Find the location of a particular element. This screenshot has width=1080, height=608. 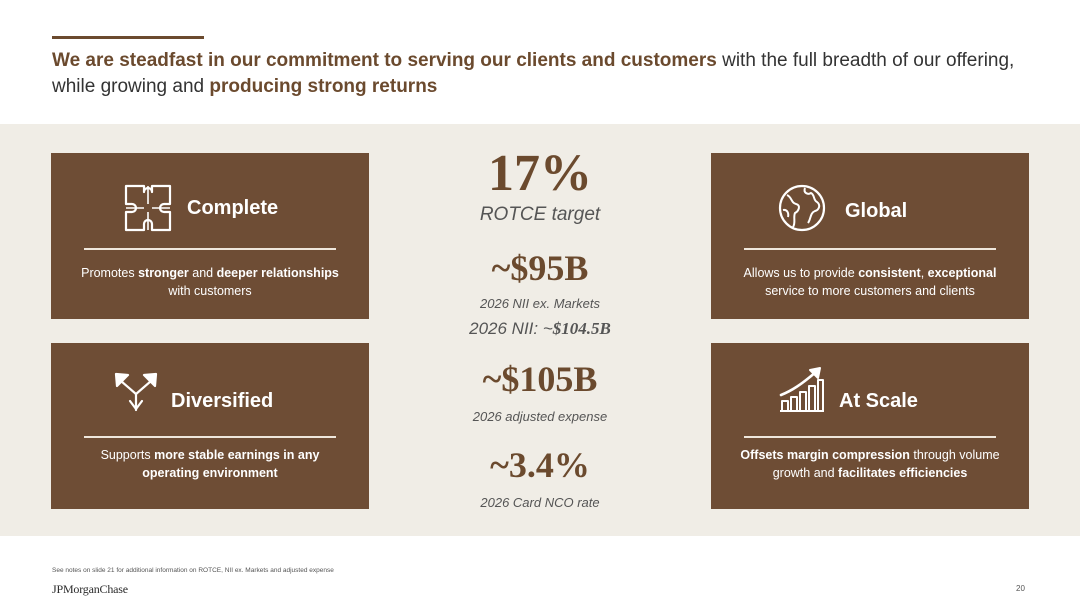

nco-value: ~3.4% is located at coordinates (540, 465).